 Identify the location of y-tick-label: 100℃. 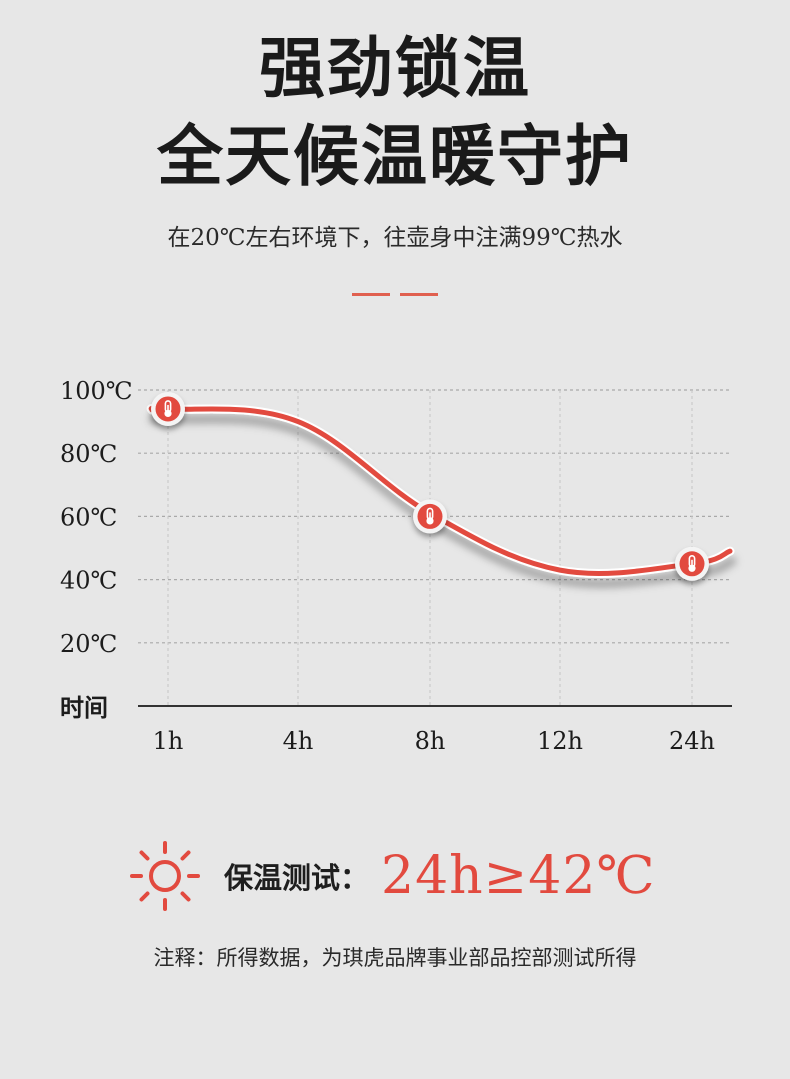
(96, 391).